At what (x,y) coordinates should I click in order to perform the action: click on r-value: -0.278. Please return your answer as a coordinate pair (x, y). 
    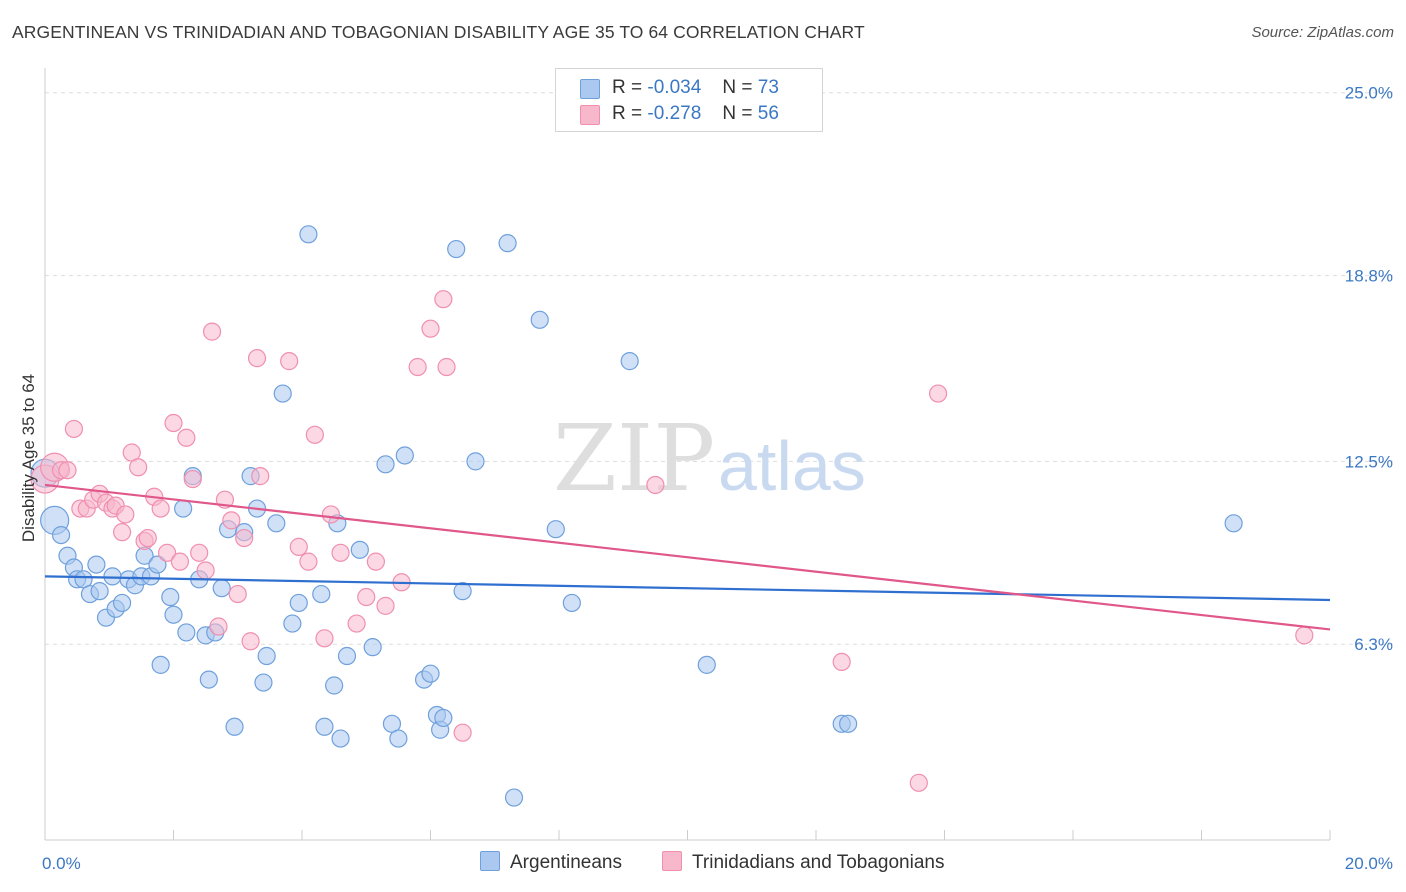
    Looking at the image, I should click on (674, 113).